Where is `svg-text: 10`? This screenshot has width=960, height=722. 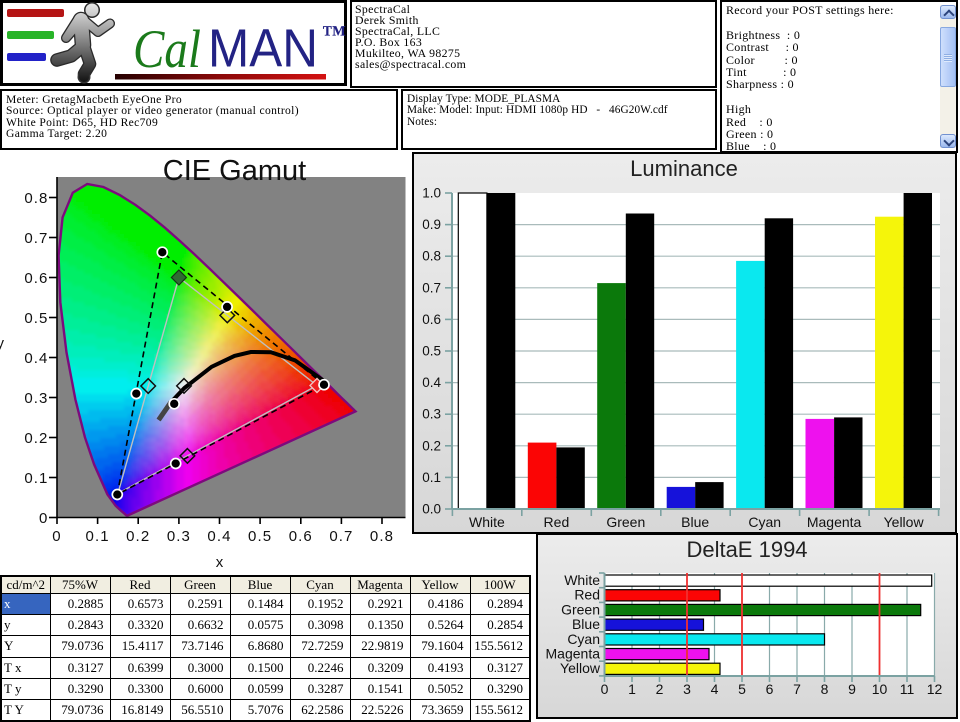 svg-text: 10 is located at coordinates (880, 689).